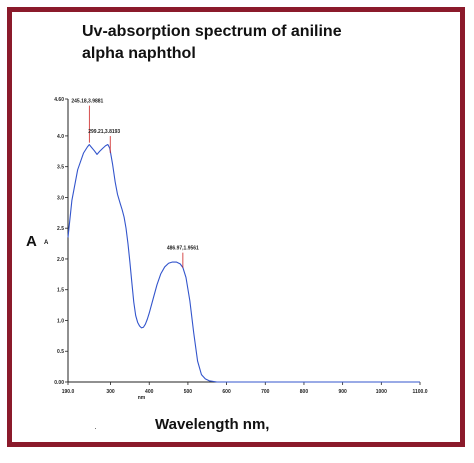 This screenshot has width=474, height=463. I want to click on x-tick-label: 500, so click(188, 392).